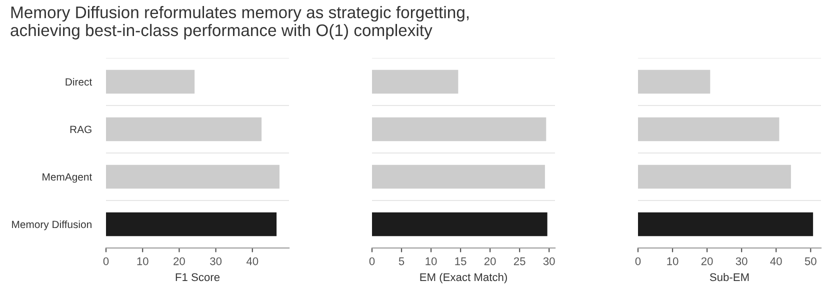 The height and width of the screenshot is (290, 828). What do you see at coordinates (460, 261) in the screenshot?
I see `x-tick-label: 15` at bounding box center [460, 261].